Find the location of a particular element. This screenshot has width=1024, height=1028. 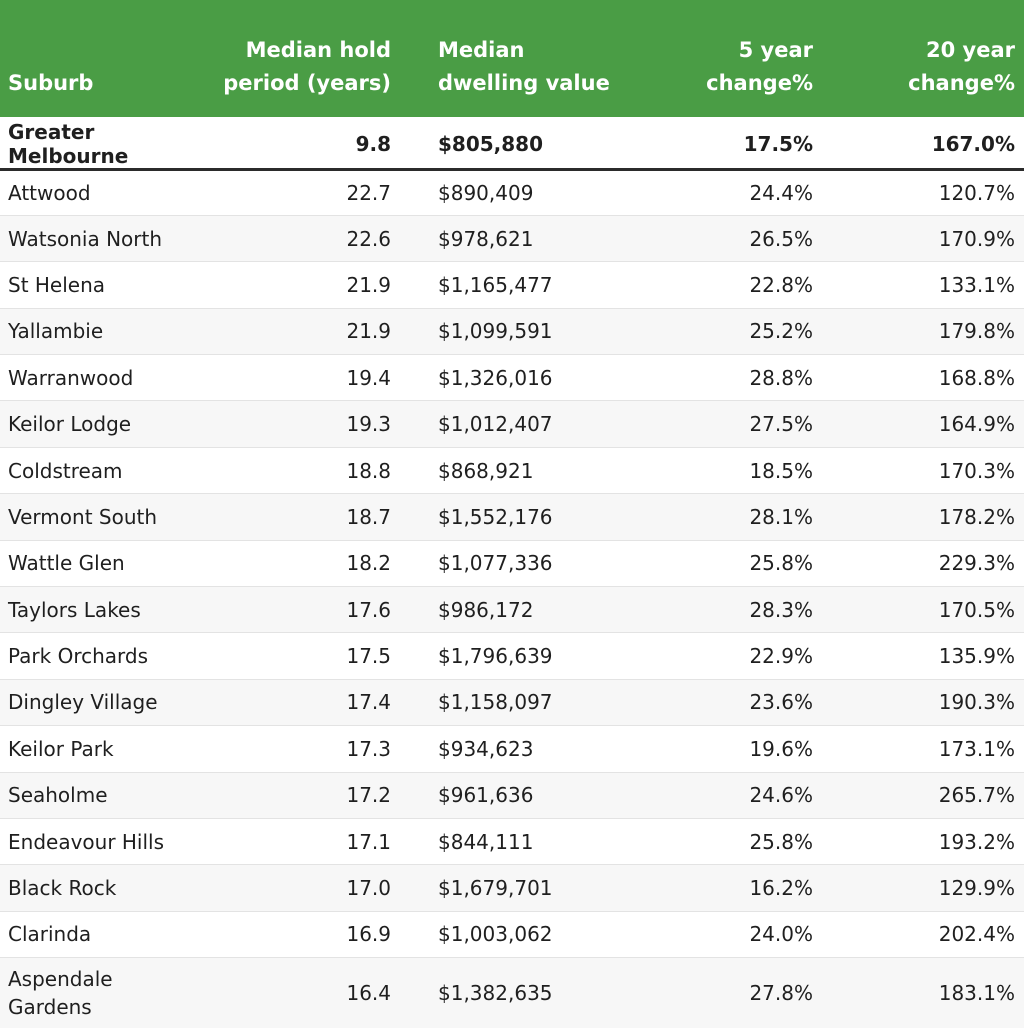

cell-twenty: 164.9% is located at coordinates (923, 424).